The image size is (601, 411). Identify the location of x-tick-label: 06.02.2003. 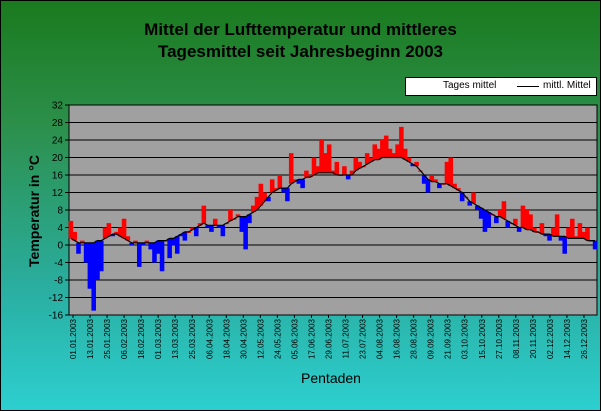
(124, 338).